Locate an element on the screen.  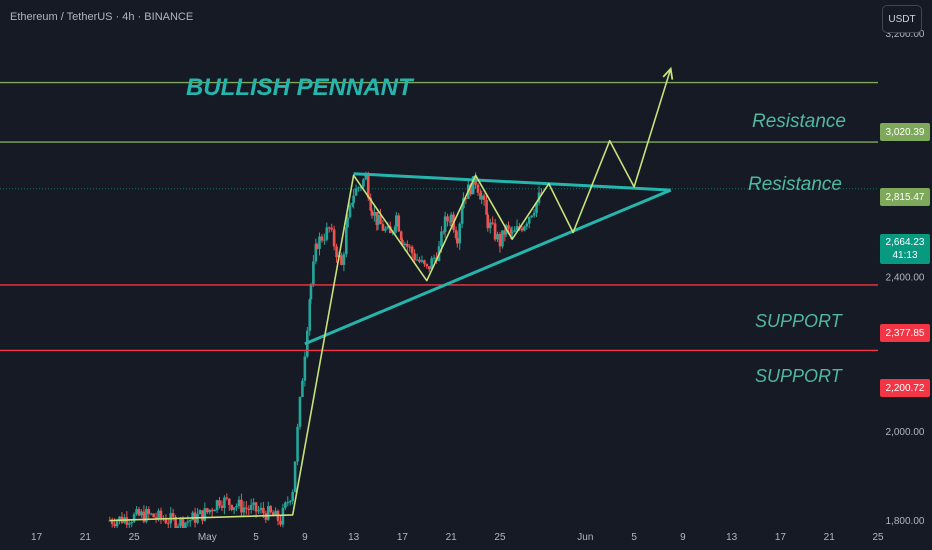
resistance-price-tag-2: 2,815.47 is located at coordinates (905, 197).